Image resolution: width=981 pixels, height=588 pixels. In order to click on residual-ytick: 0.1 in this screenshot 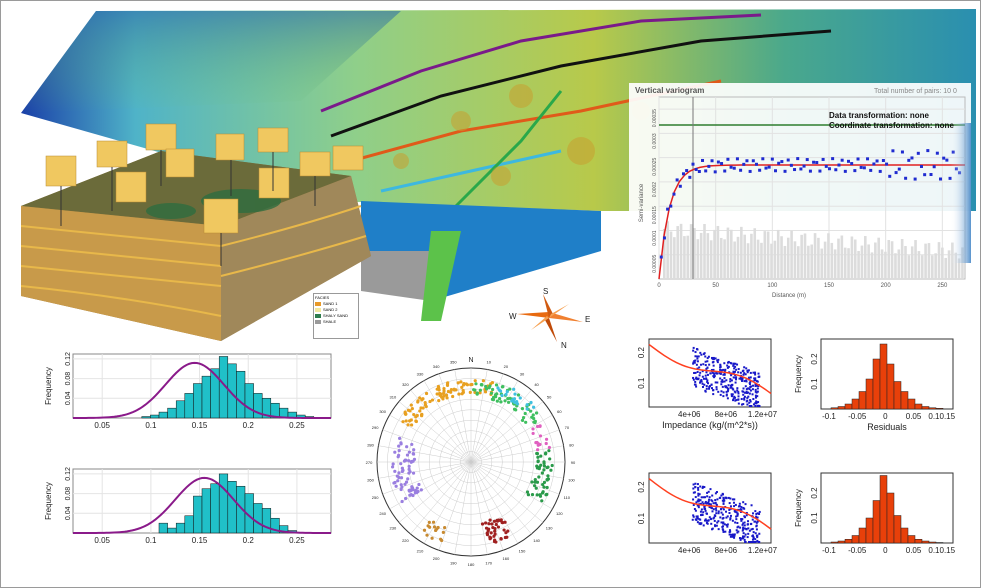, I will do `click(814, 518)`.